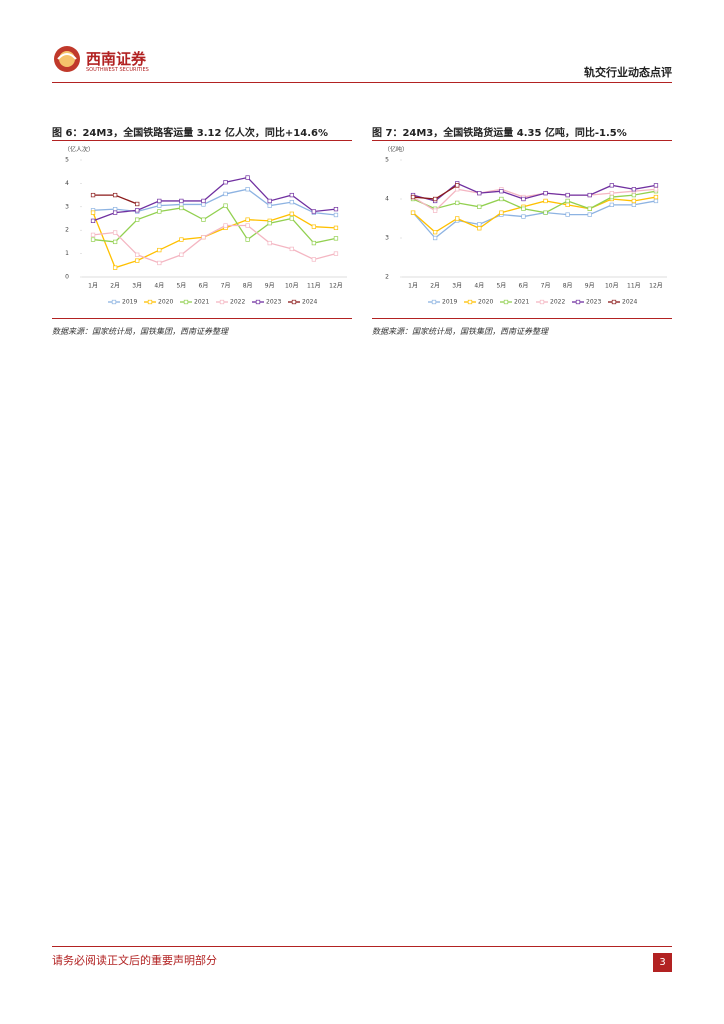 The height and width of the screenshot is (1024, 724). Describe the element at coordinates (134, 960) in the screenshot. I see `disclaimer: 请务必阅读正文后的重要声明部分` at that location.